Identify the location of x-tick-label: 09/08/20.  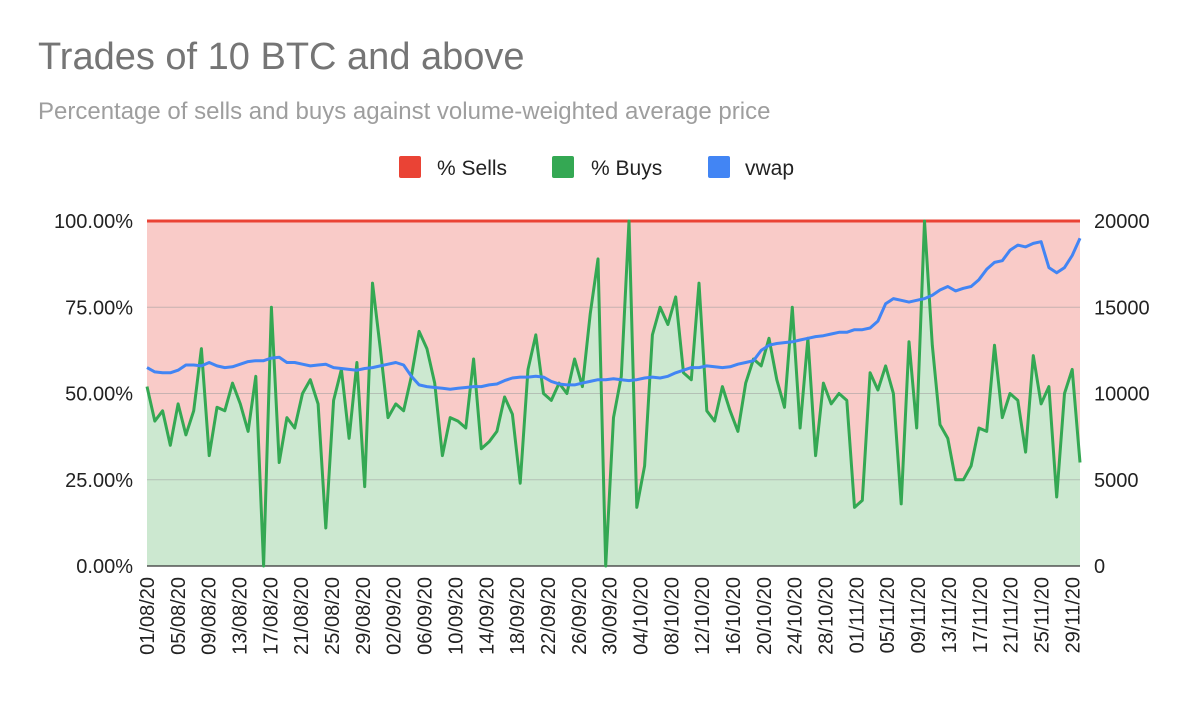
(210, 616).